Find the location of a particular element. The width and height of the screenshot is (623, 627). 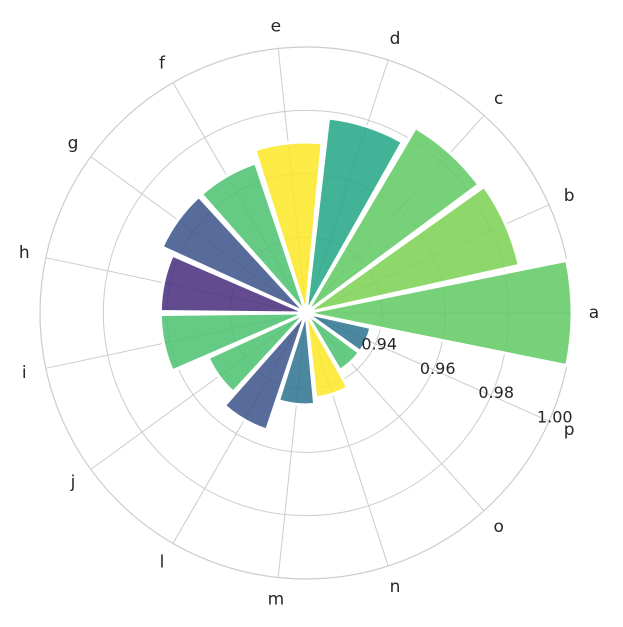

category-label-f: f is located at coordinates (162, 64).